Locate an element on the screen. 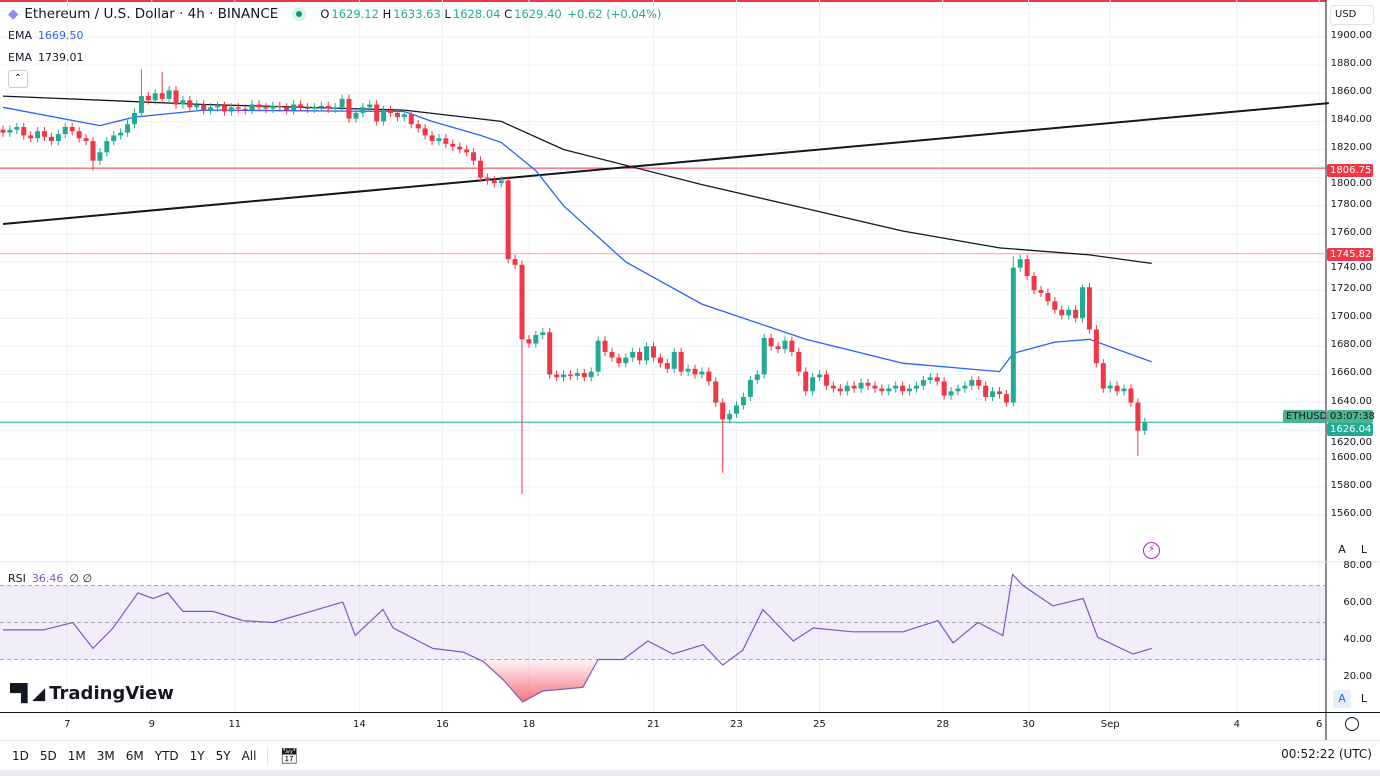 This screenshot has width=1380, height=776. symbol-title: Ethereum / U.S. Dollar · 4h · BINANCE is located at coordinates (151, 14).